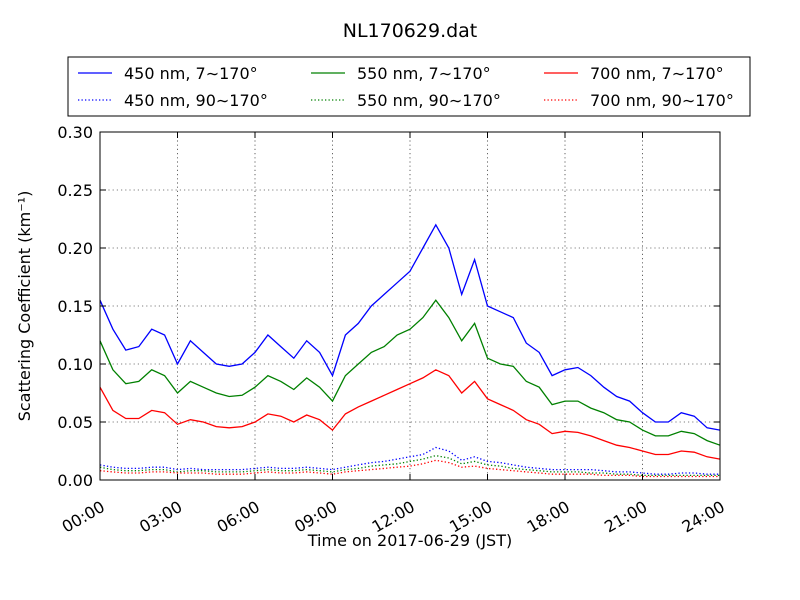  I want to click on x-tick-label: 00:00, so click(83, 517).